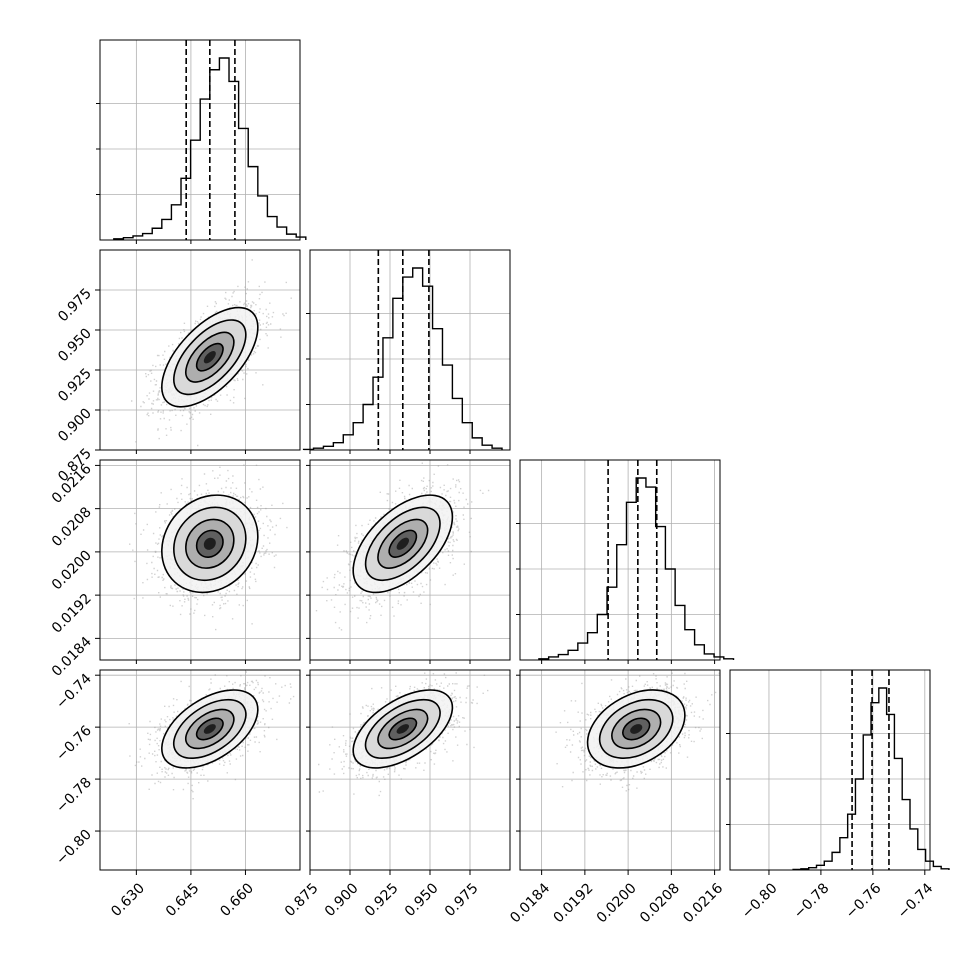 This screenshot has height=970, width=970. Describe the element at coordinates (916, 901) in the screenshot. I see `x-tick-label: −0.74` at that location.